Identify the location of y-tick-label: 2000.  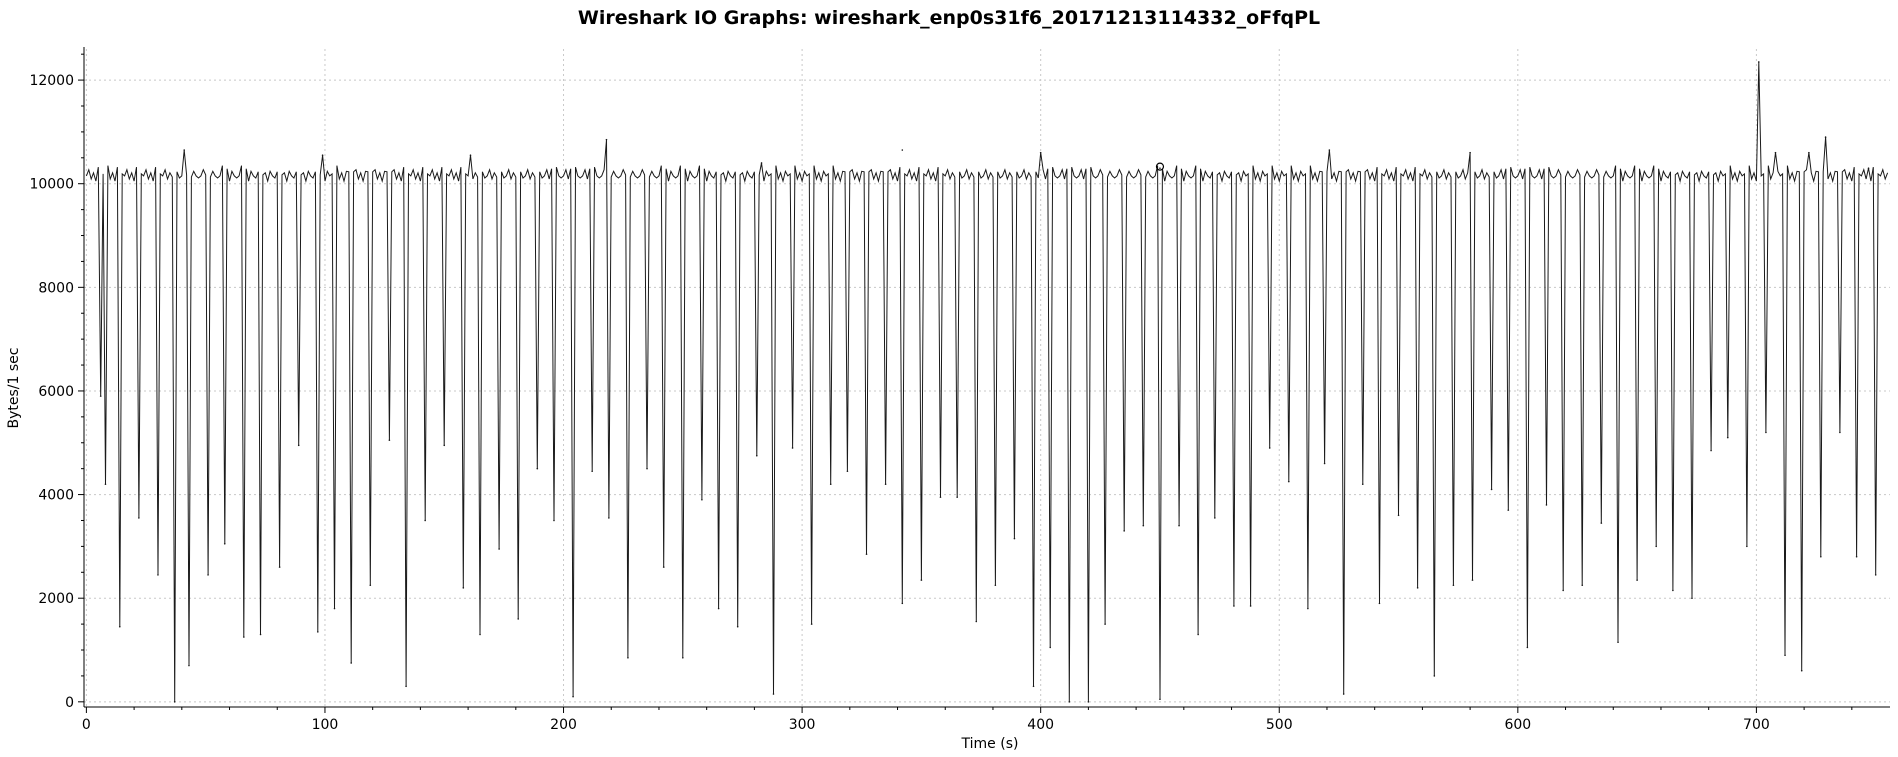
(56, 599).